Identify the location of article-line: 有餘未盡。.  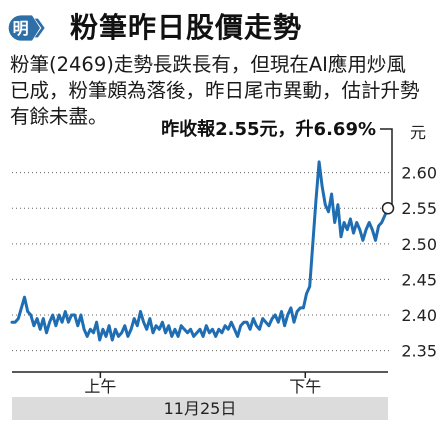
(59, 116).